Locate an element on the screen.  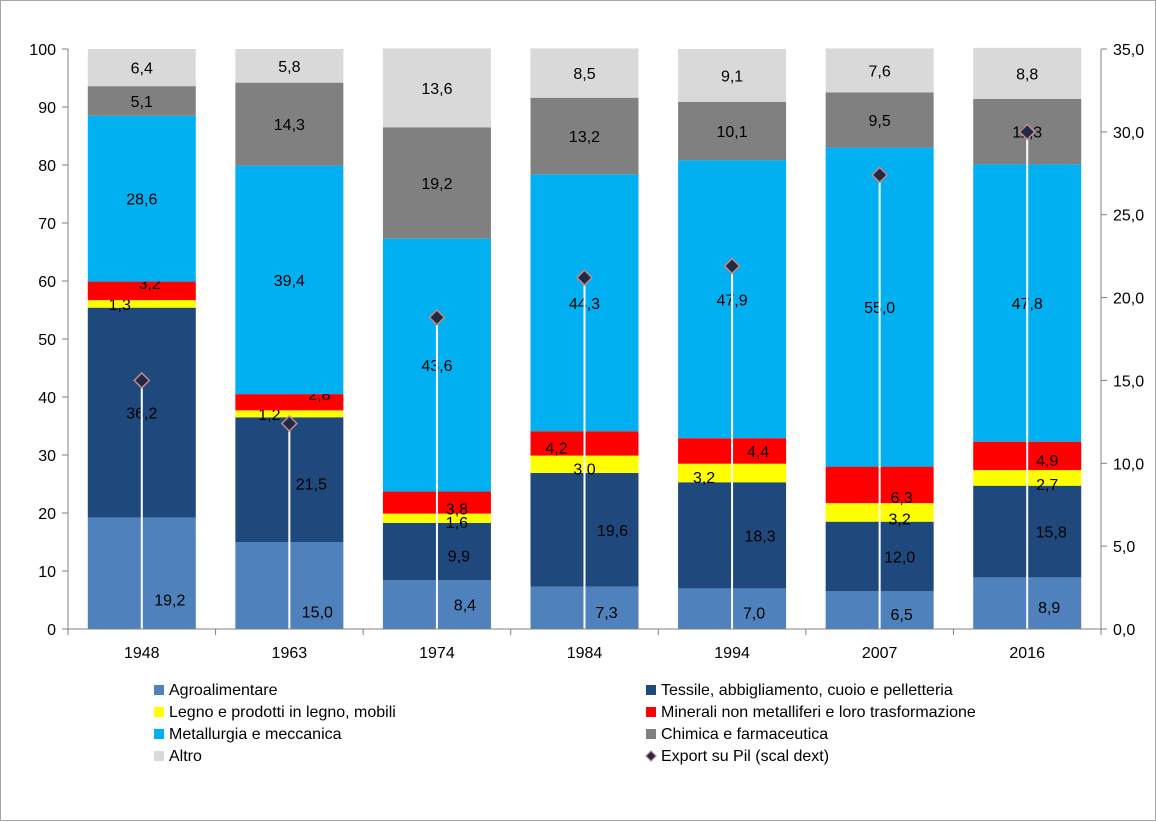
data-label: 28,6 is located at coordinates (141, 200).